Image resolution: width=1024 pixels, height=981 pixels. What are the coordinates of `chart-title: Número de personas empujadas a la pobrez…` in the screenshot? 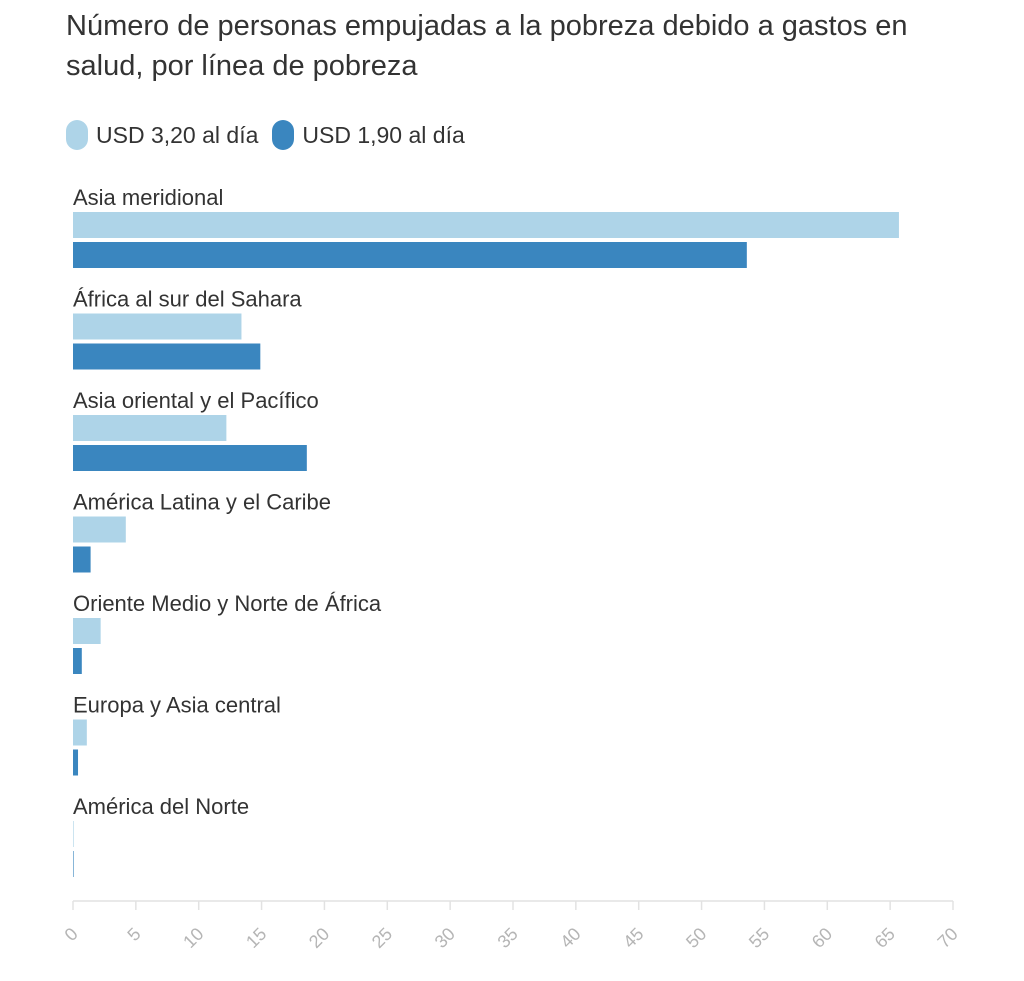 It's located at (487, 46).